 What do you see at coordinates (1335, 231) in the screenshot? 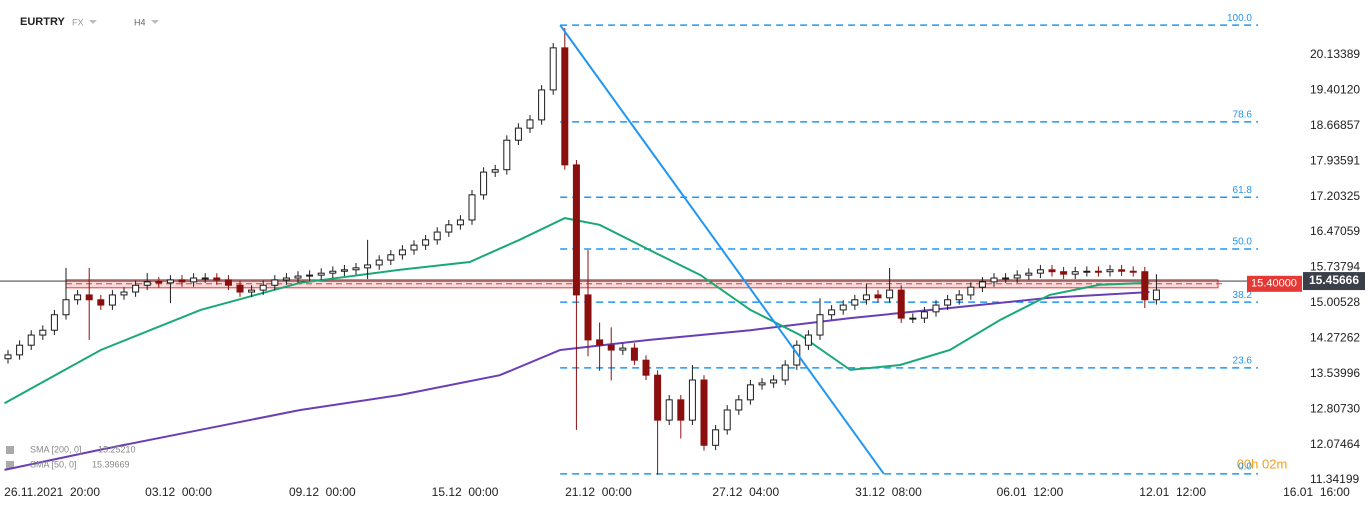
I see `y-tick-label: 16.47059` at bounding box center [1335, 231].